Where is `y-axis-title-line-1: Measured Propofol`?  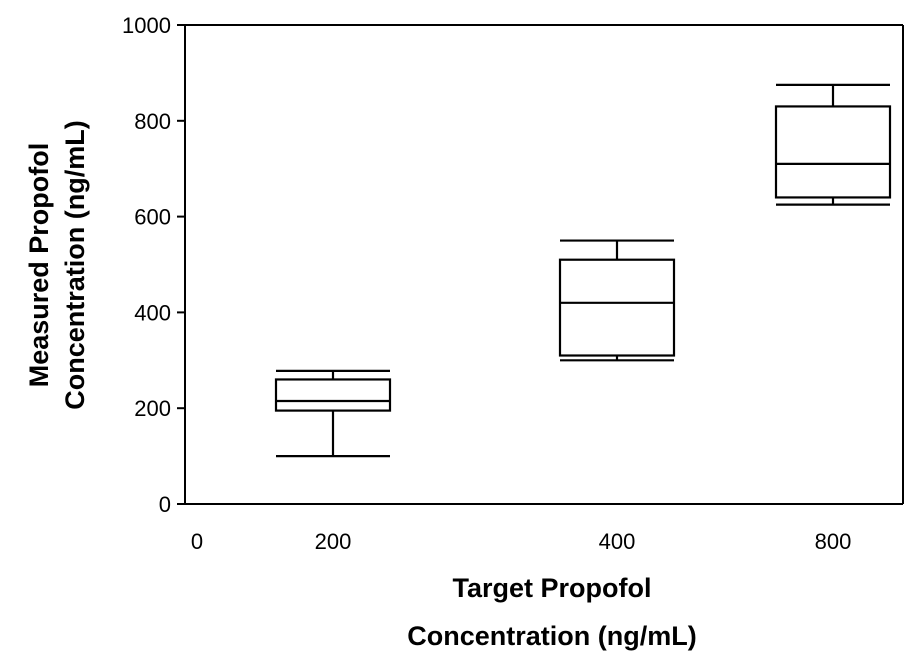
y-axis-title-line-1: Measured Propofol is located at coordinates (39, 265).